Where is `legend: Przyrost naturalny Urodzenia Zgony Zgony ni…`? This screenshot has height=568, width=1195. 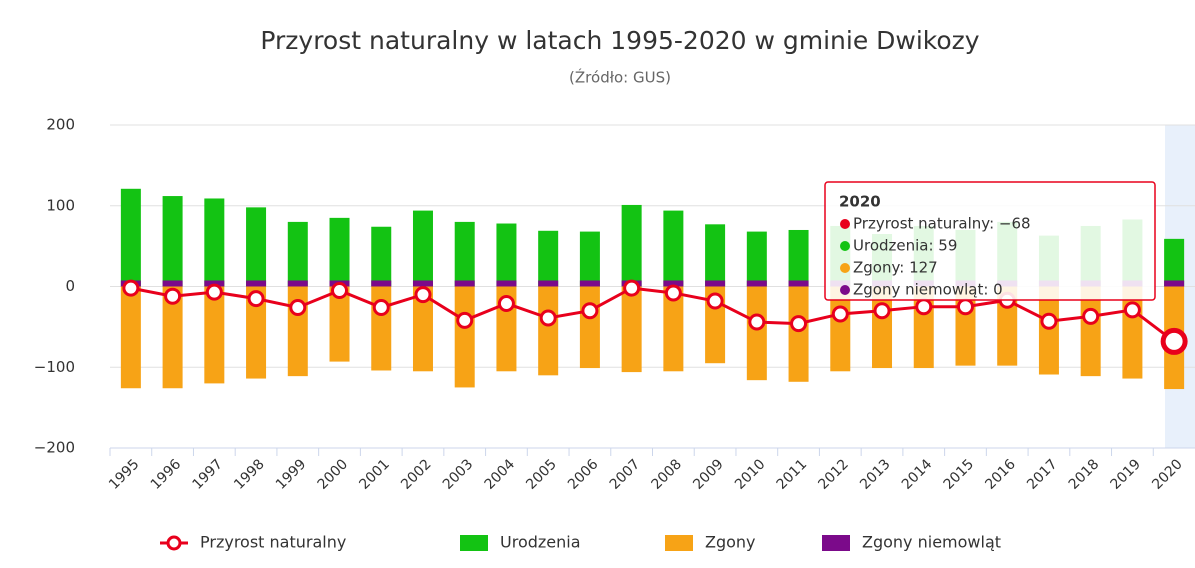 legend: Przyrost naturalny Urodzenia Zgony Zgony ni… is located at coordinates (580, 542).